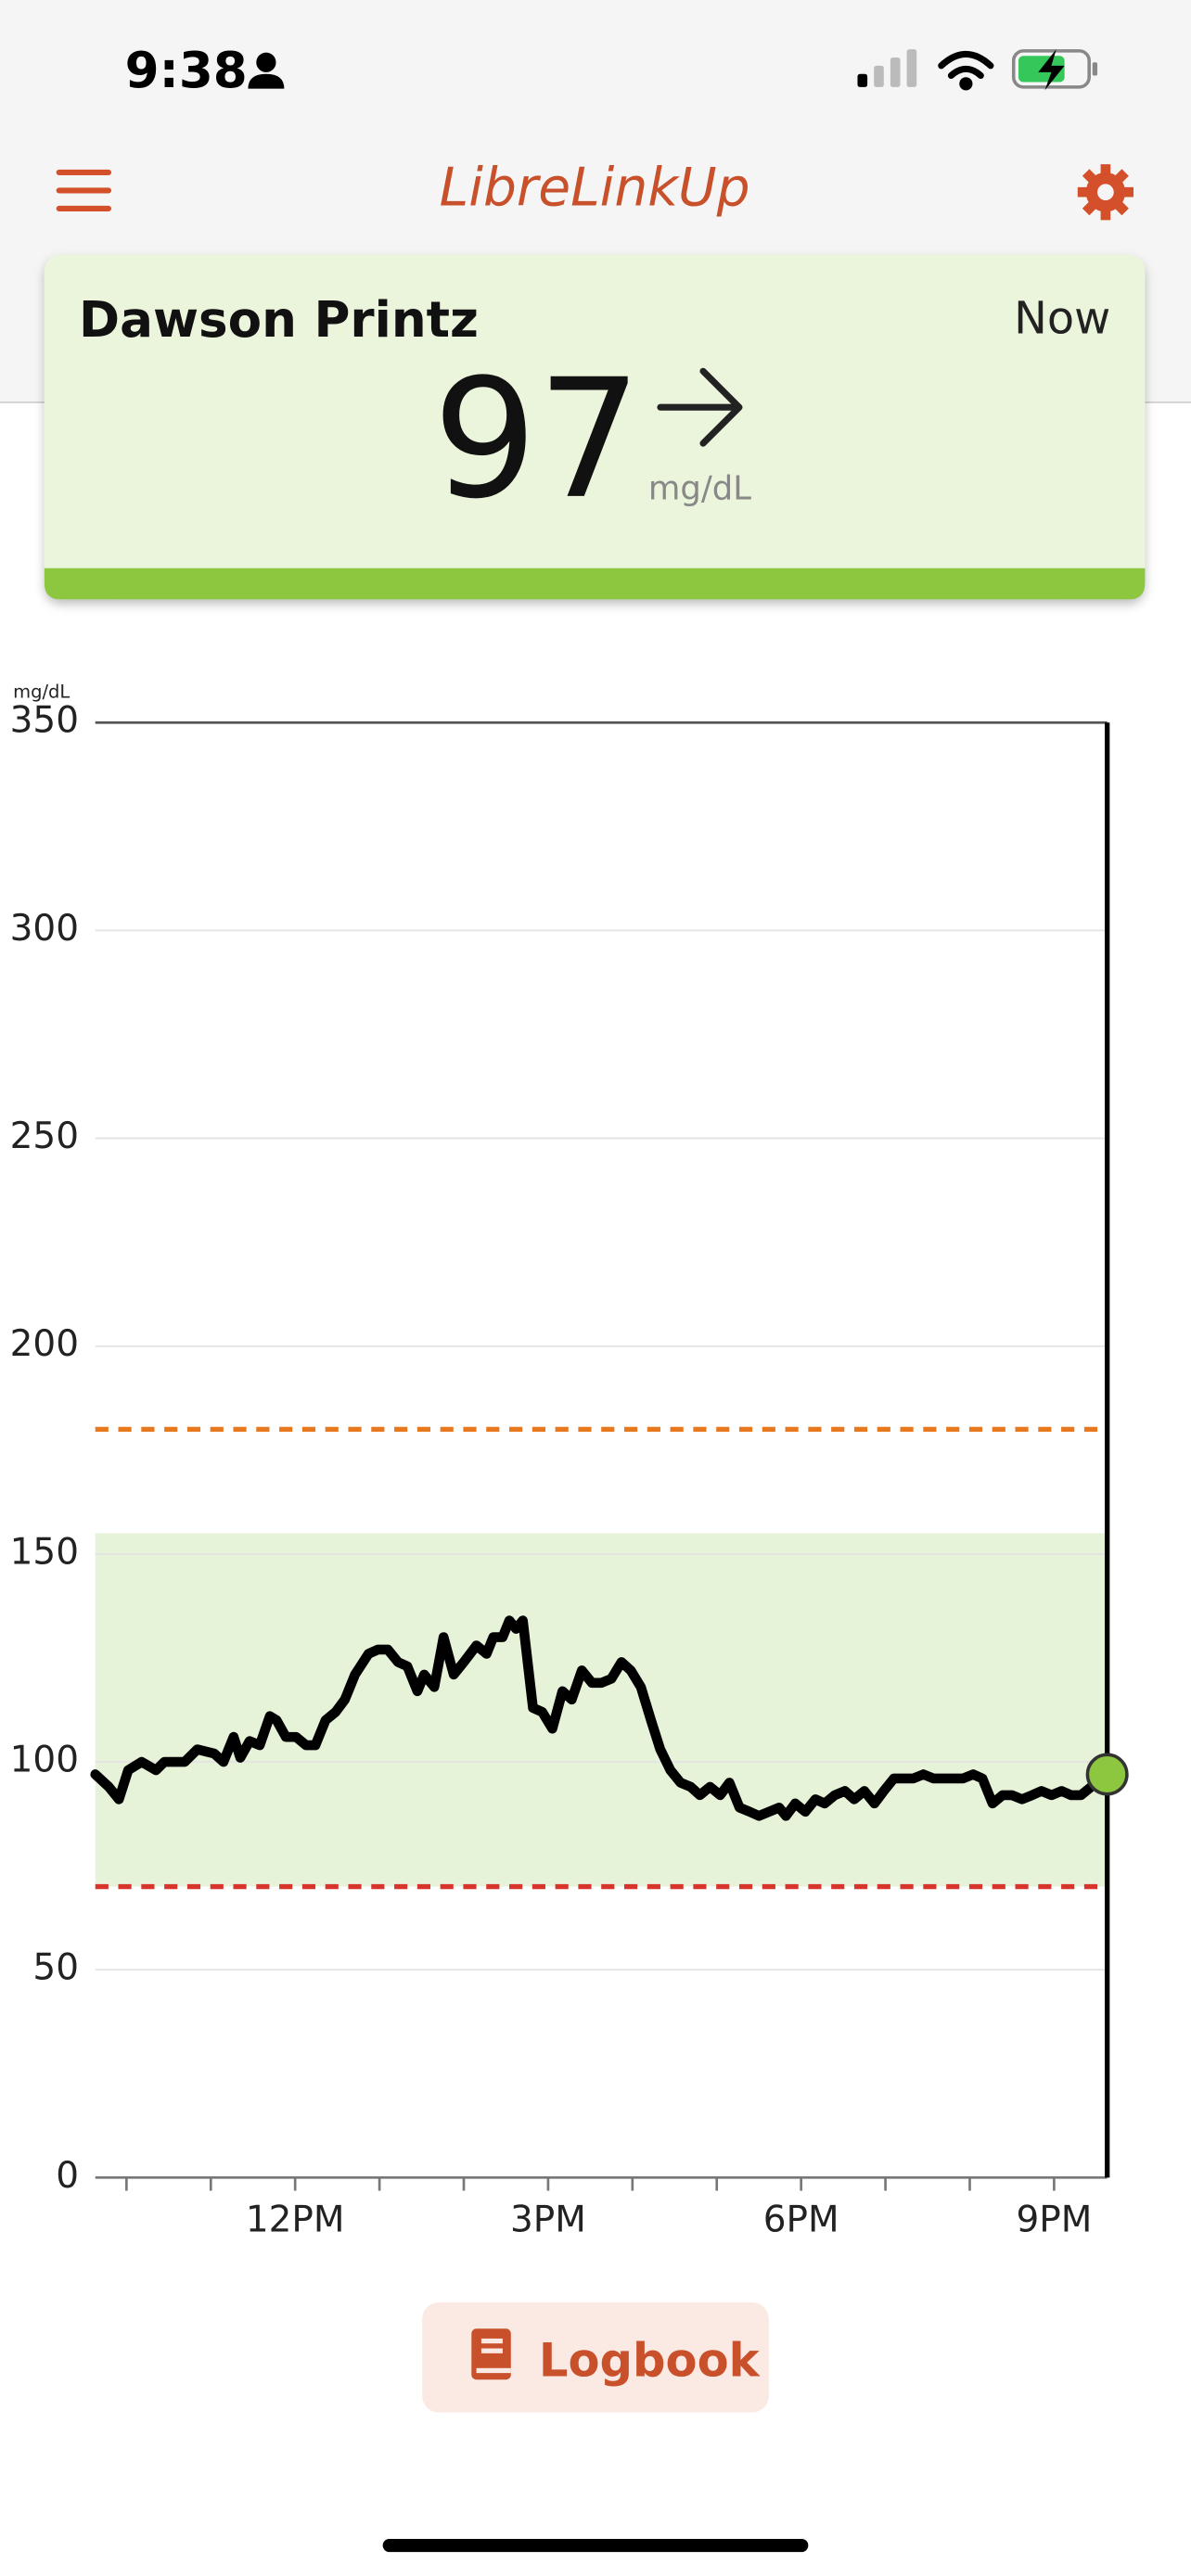 This screenshot has width=1191, height=2576. Describe the element at coordinates (1062, 319) in the screenshot. I see `reading-time: Now` at that location.